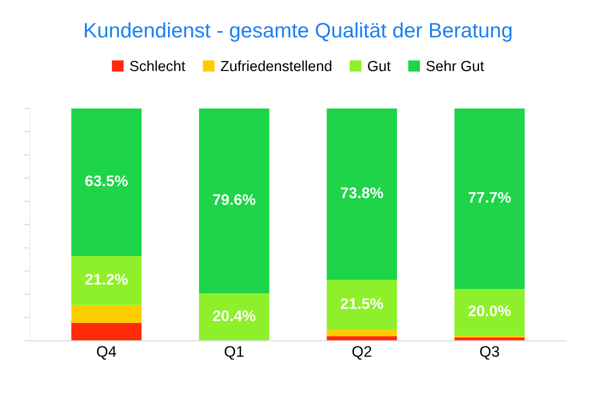 The height and width of the screenshot is (394, 596). I want to click on data-label: 20.0%, so click(489, 311).